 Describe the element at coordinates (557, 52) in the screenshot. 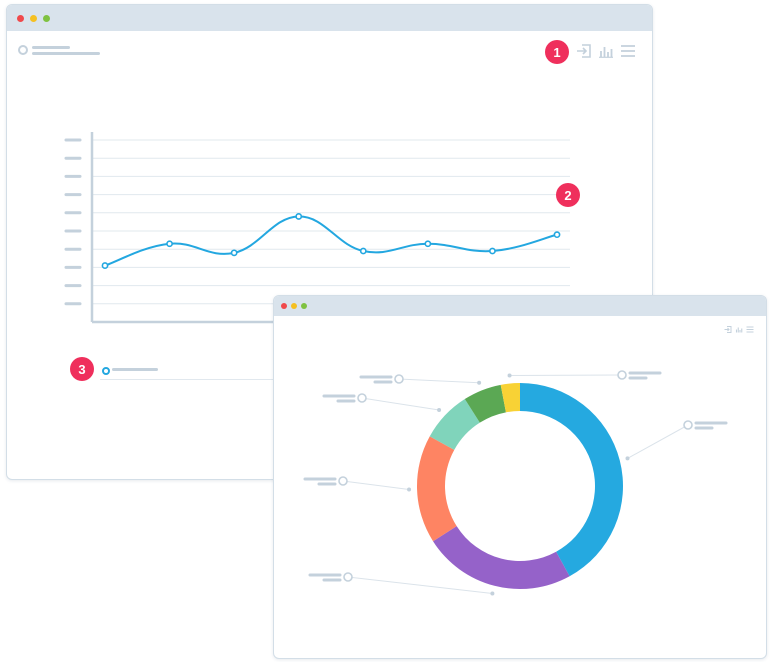

I see `callout-badge-1: 1` at that location.